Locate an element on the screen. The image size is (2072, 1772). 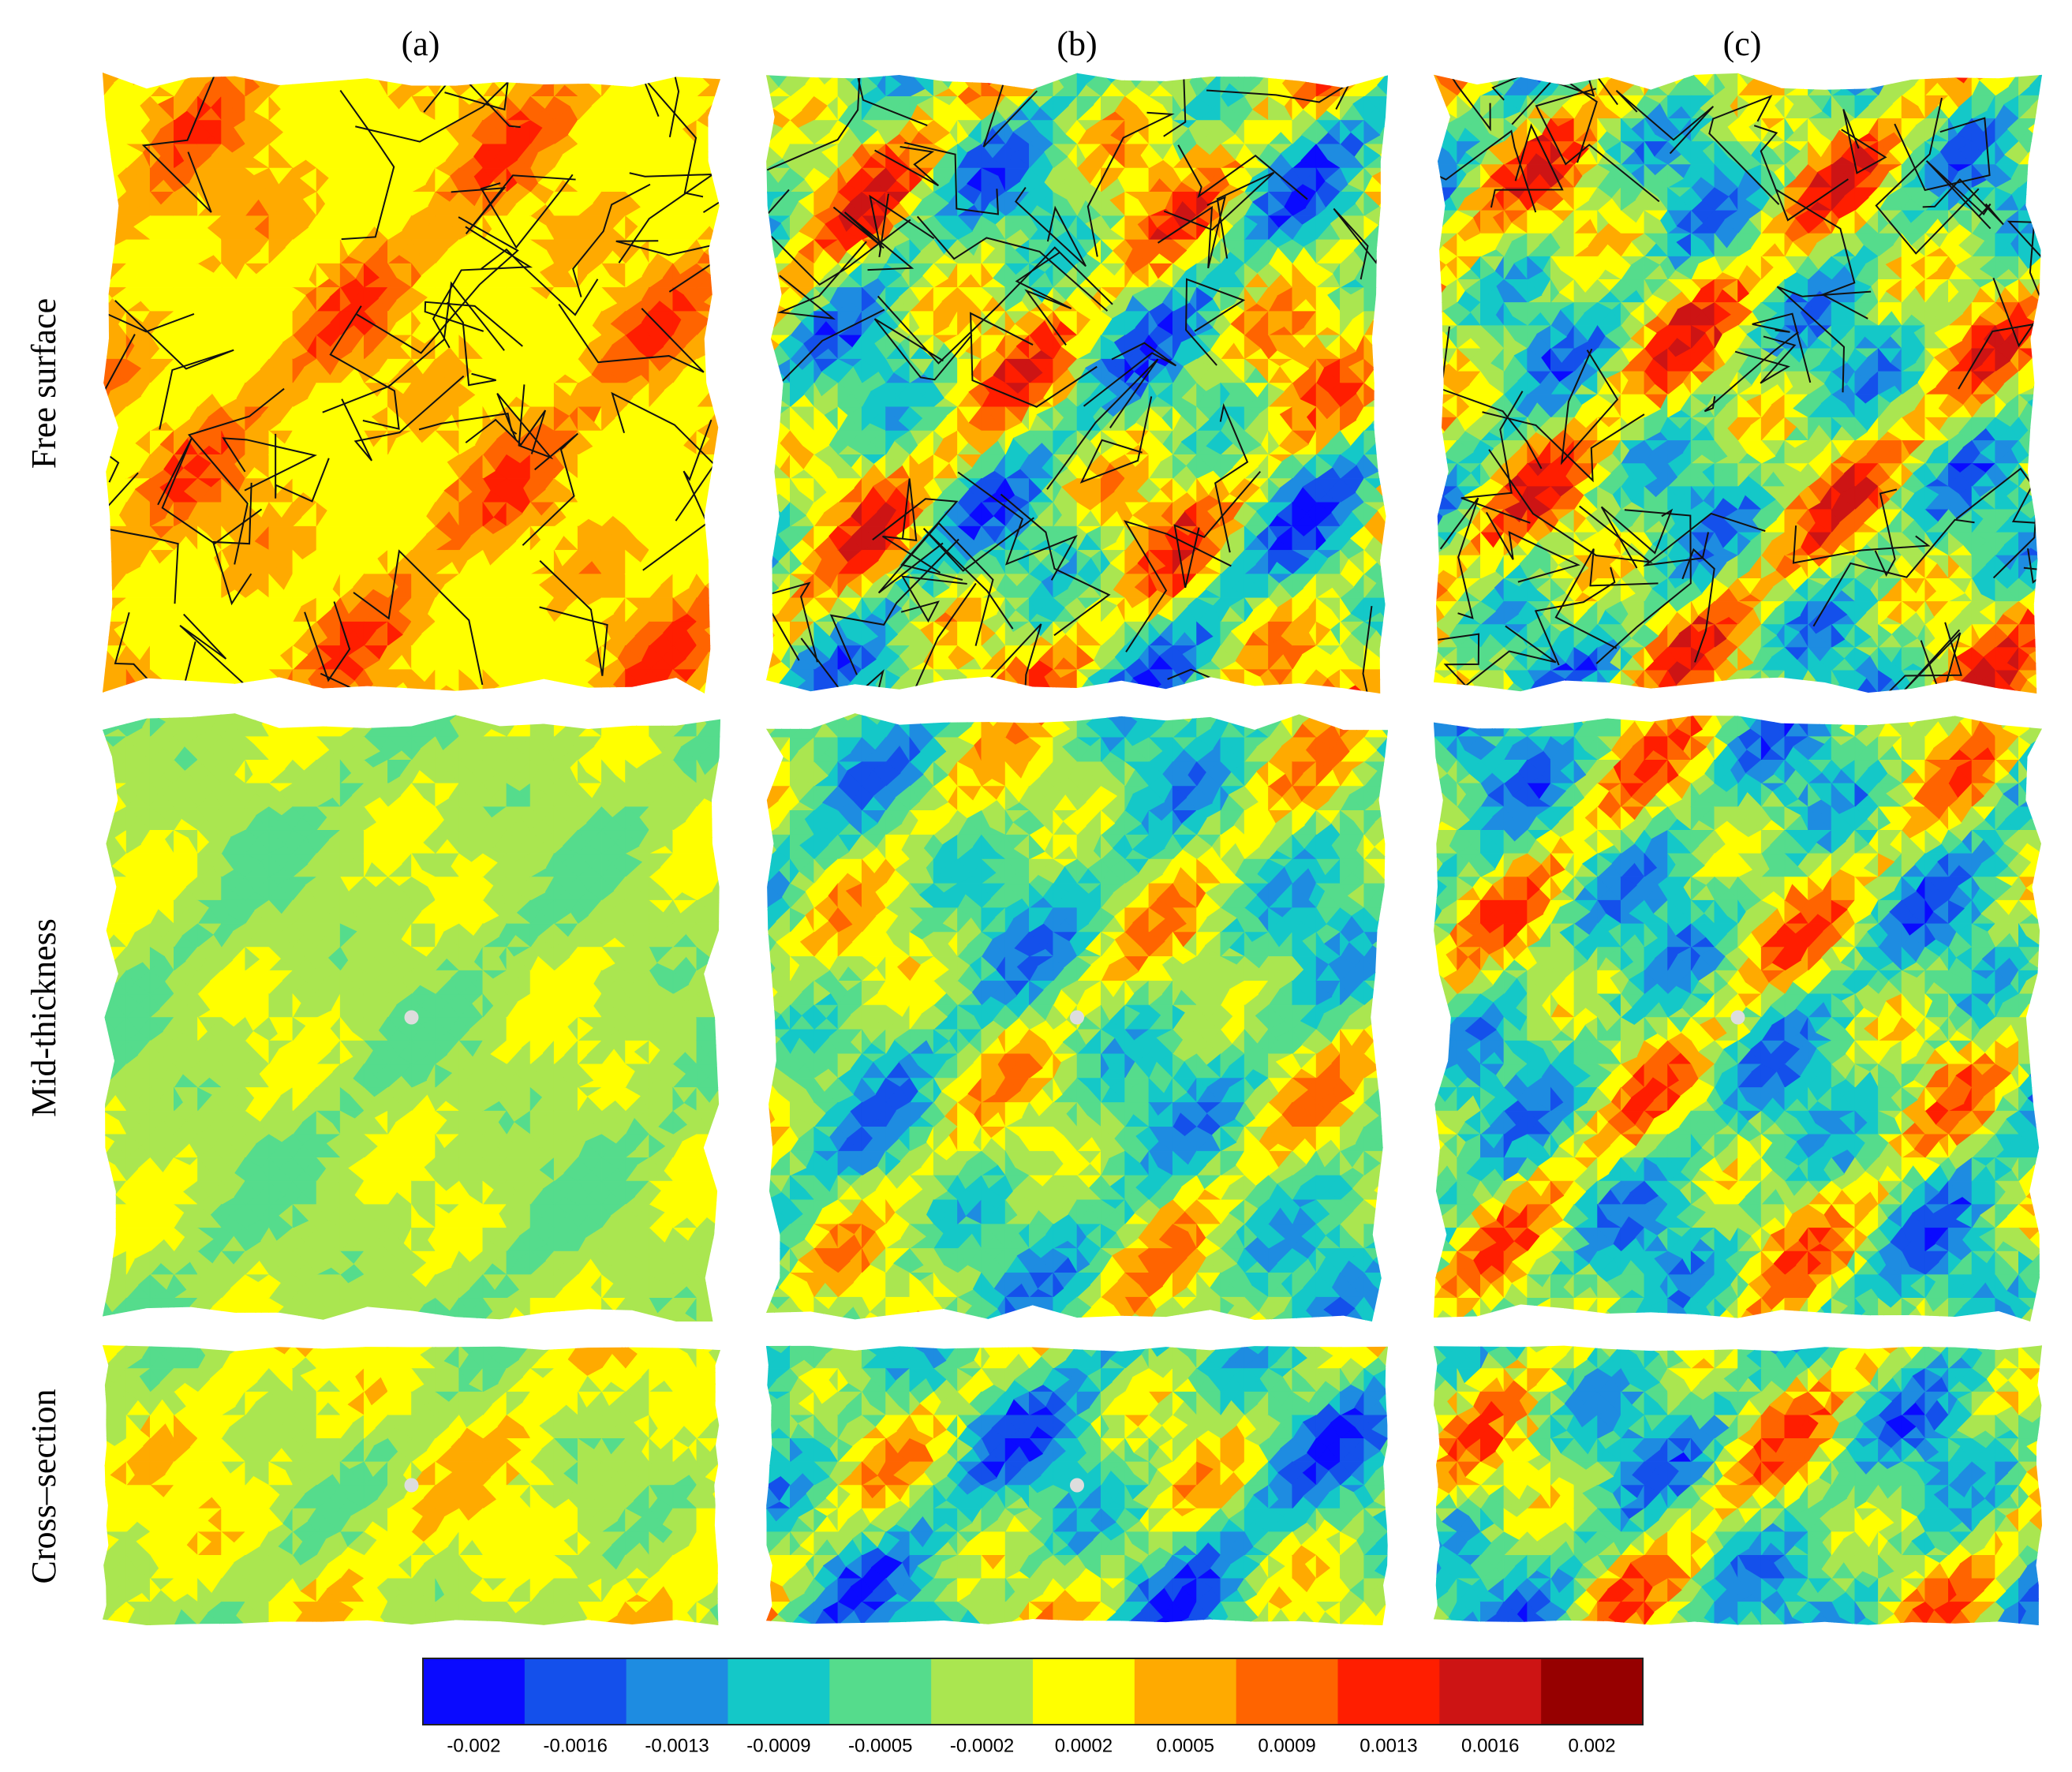
contour-panel is located at coordinates (1077, 383).